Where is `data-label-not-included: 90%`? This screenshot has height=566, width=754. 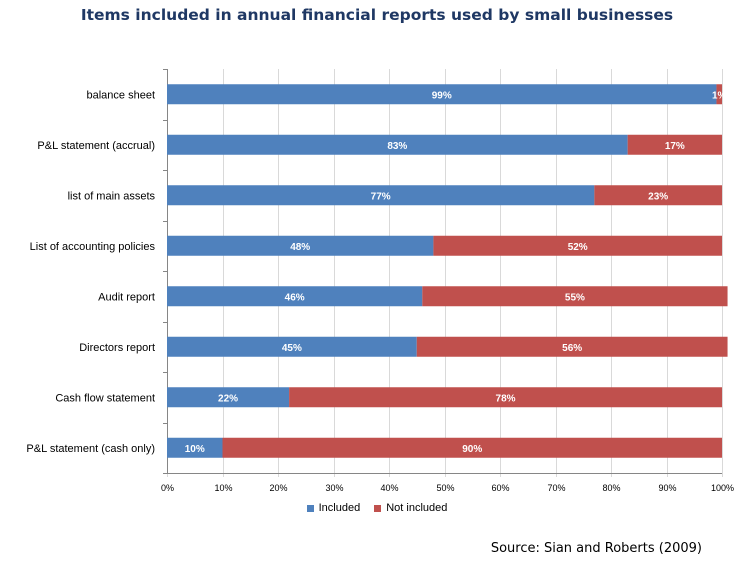 data-label-not-included: 90% is located at coordinates (472, 449).